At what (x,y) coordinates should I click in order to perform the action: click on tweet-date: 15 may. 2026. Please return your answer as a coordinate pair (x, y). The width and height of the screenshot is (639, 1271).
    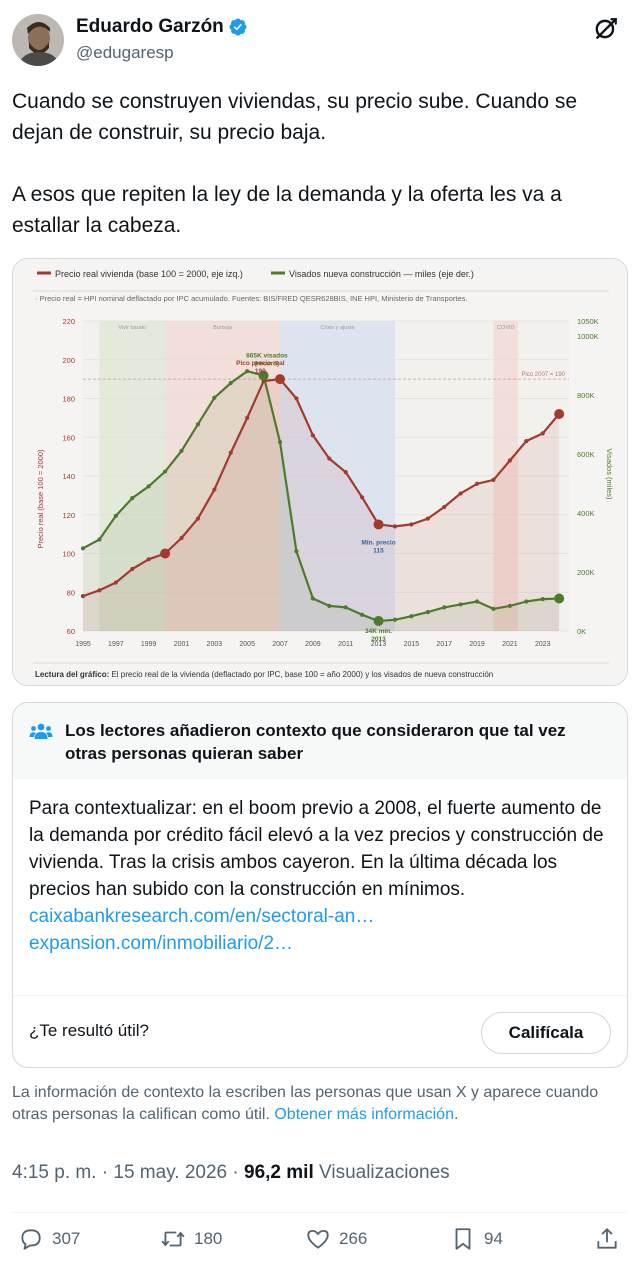
    Looking at the image, I should click on (170, 1172).